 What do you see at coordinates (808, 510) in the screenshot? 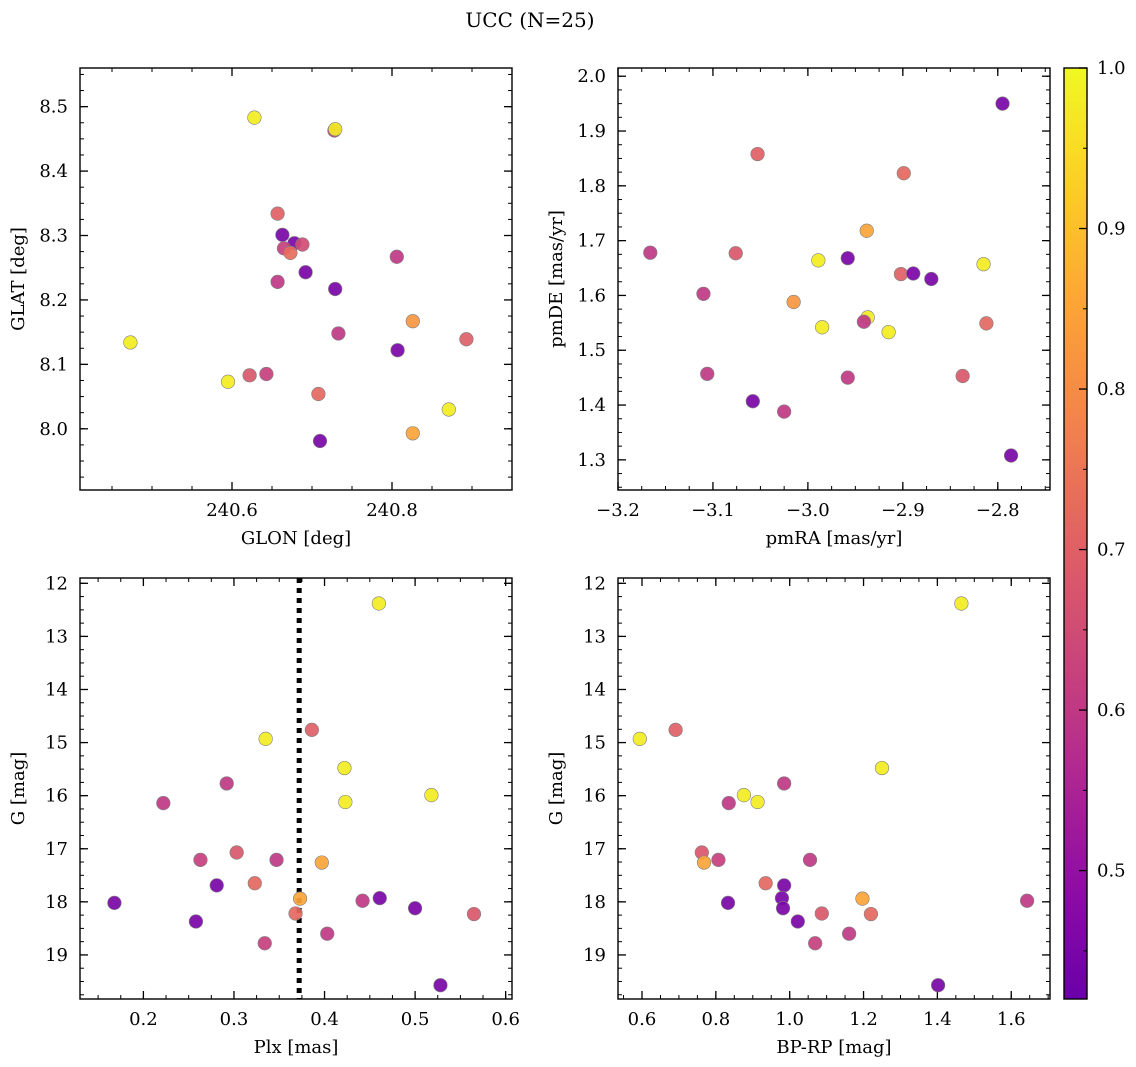
I see `x-tick-label: −3.0` at bounding box center [808, 510].